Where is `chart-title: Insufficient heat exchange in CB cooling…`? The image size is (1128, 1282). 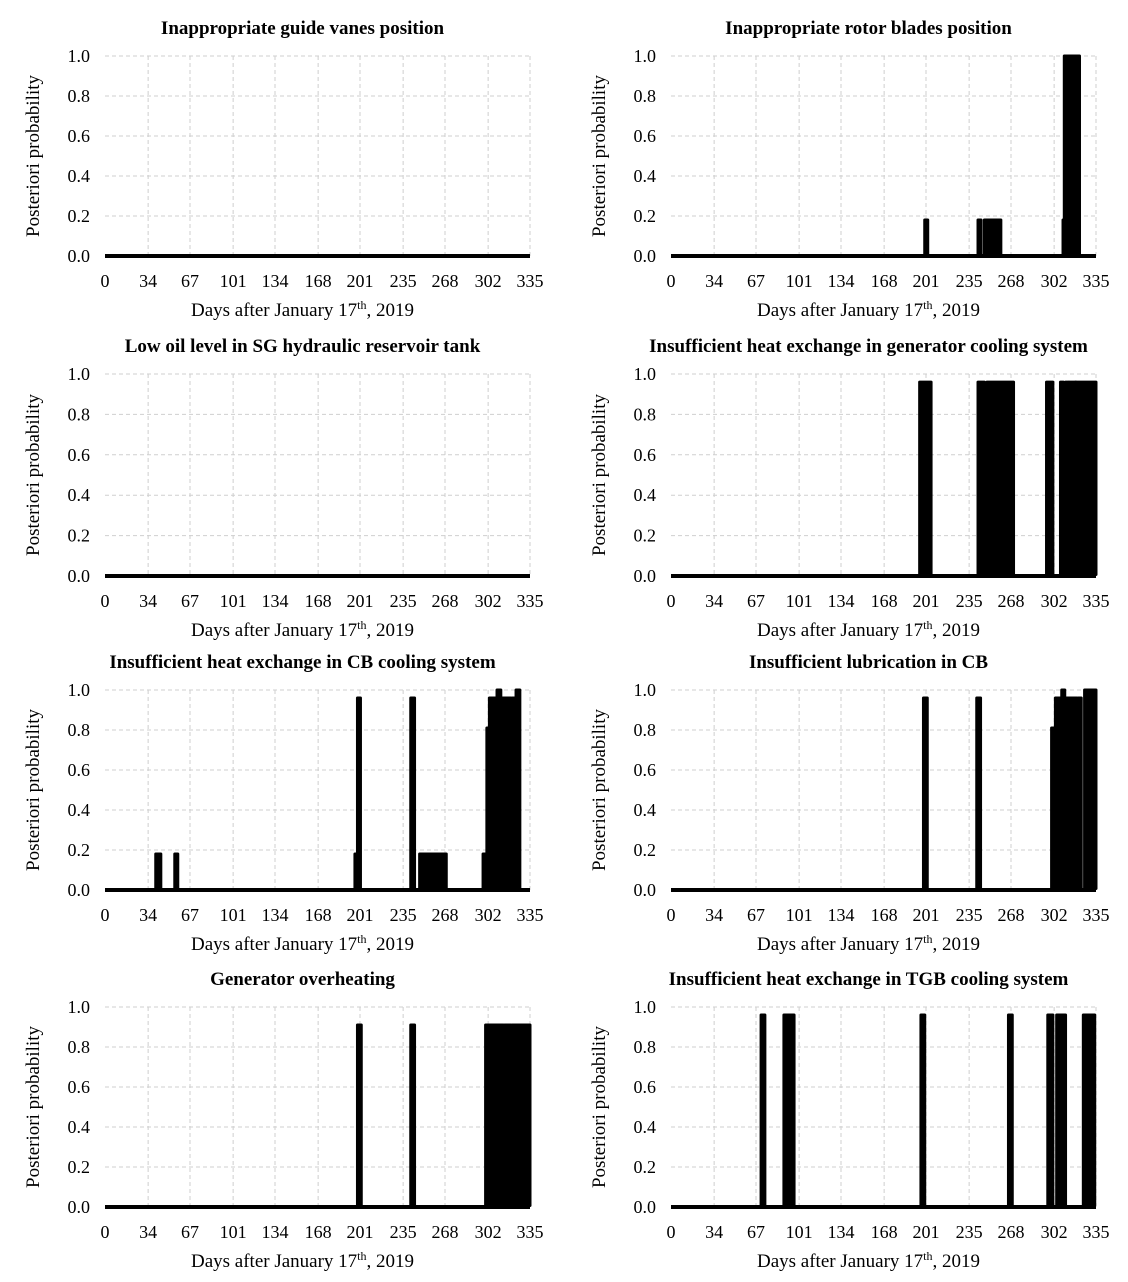
chart-title: Insufficient heat exchange in CB cooling… is located at coordinates (302, 662).